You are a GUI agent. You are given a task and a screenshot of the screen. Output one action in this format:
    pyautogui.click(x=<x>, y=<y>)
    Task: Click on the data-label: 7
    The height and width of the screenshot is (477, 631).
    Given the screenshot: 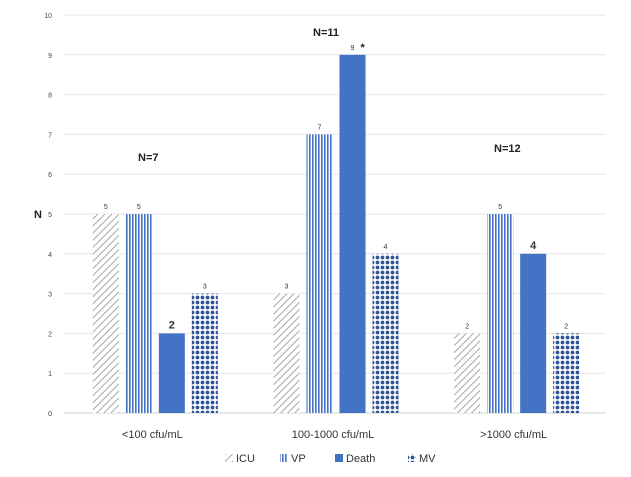 What is the action you would take?
    pyautogui.click(x=320, y=127)
    